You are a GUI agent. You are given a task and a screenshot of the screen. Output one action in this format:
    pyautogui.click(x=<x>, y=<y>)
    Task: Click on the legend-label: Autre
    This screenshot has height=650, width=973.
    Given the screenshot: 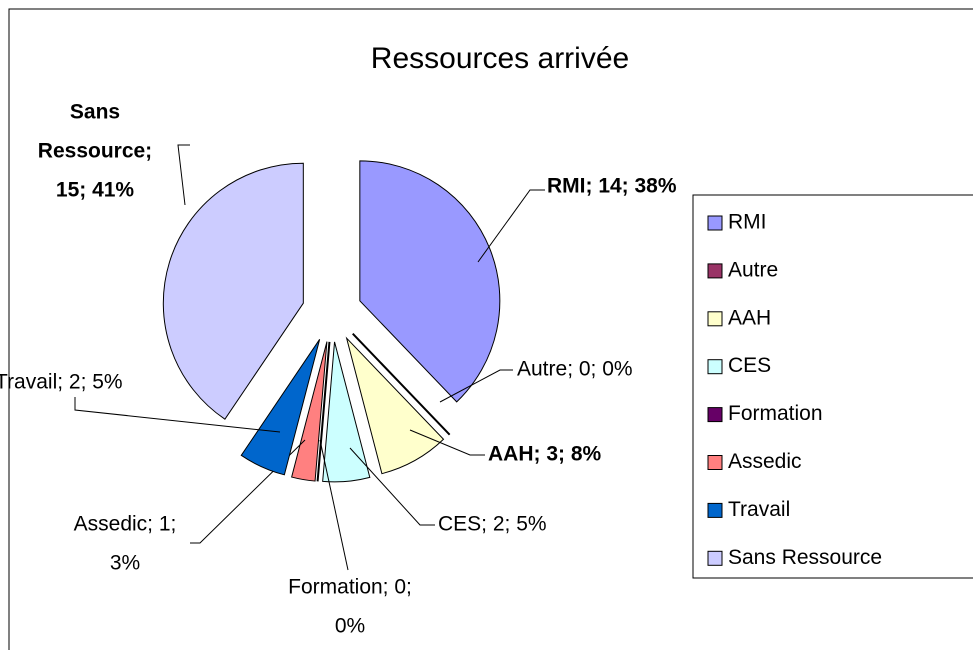 What is the action you would take?
    pyautogui.click(x=753, y=269)
    